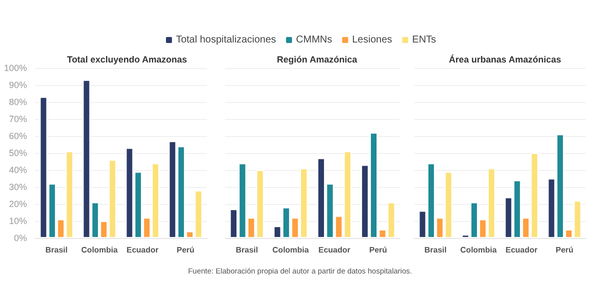  I want to click on y-tick-label: 80%, so click(17, 102).